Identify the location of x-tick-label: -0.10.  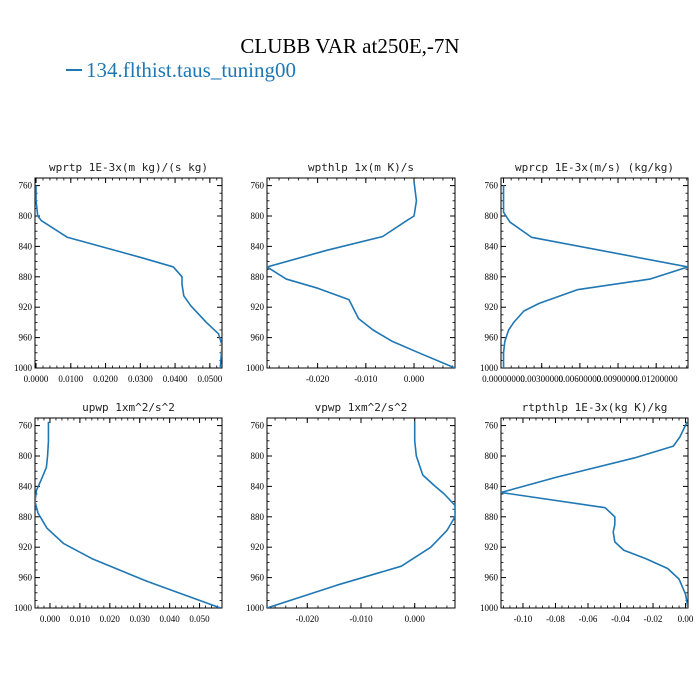
(523, 619).